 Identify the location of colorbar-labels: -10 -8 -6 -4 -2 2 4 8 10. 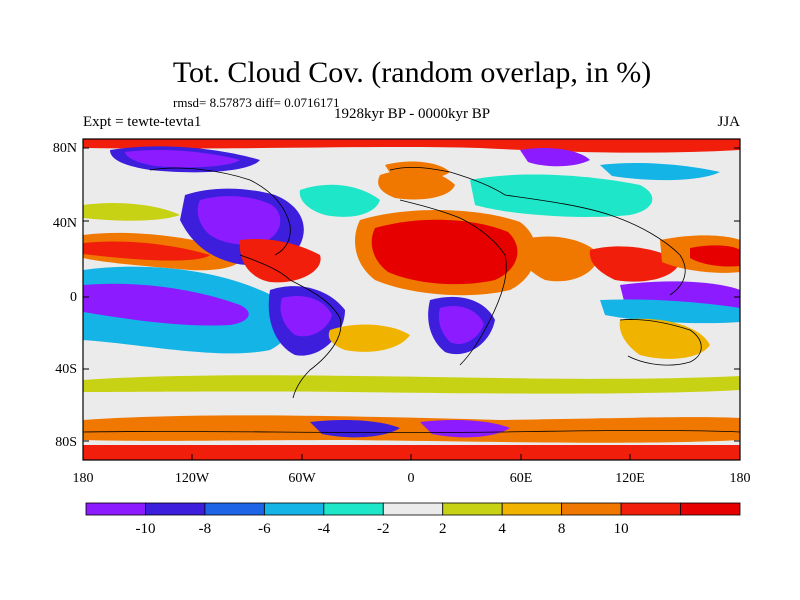
(381, 529).